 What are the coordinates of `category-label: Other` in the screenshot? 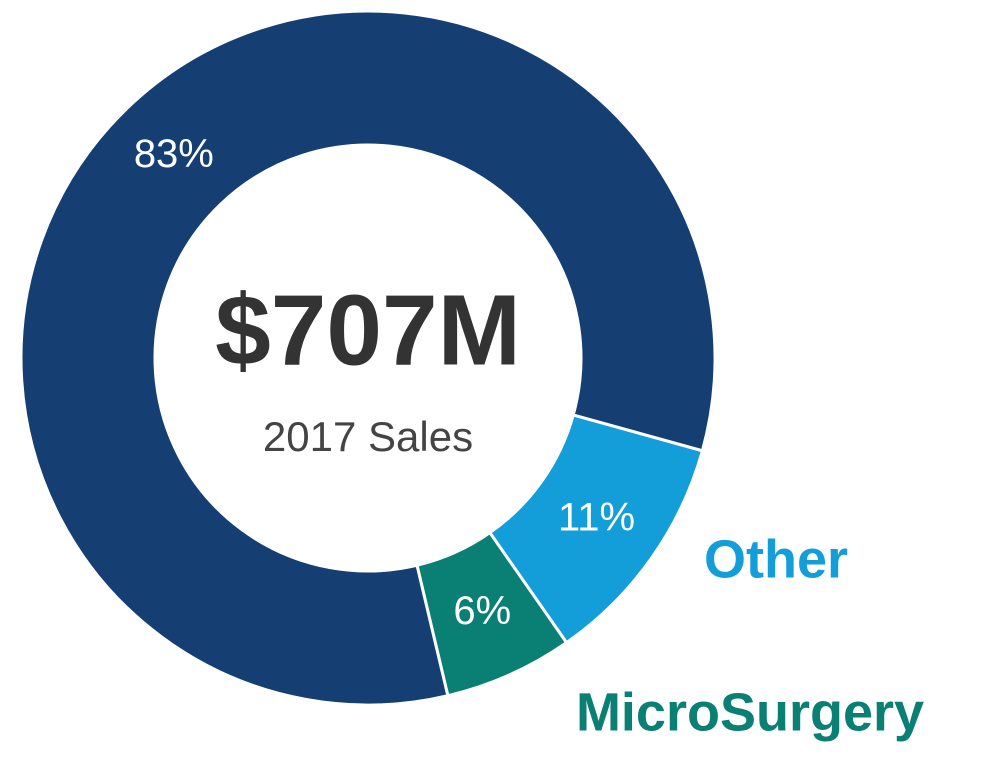 It's located at (776, 559).